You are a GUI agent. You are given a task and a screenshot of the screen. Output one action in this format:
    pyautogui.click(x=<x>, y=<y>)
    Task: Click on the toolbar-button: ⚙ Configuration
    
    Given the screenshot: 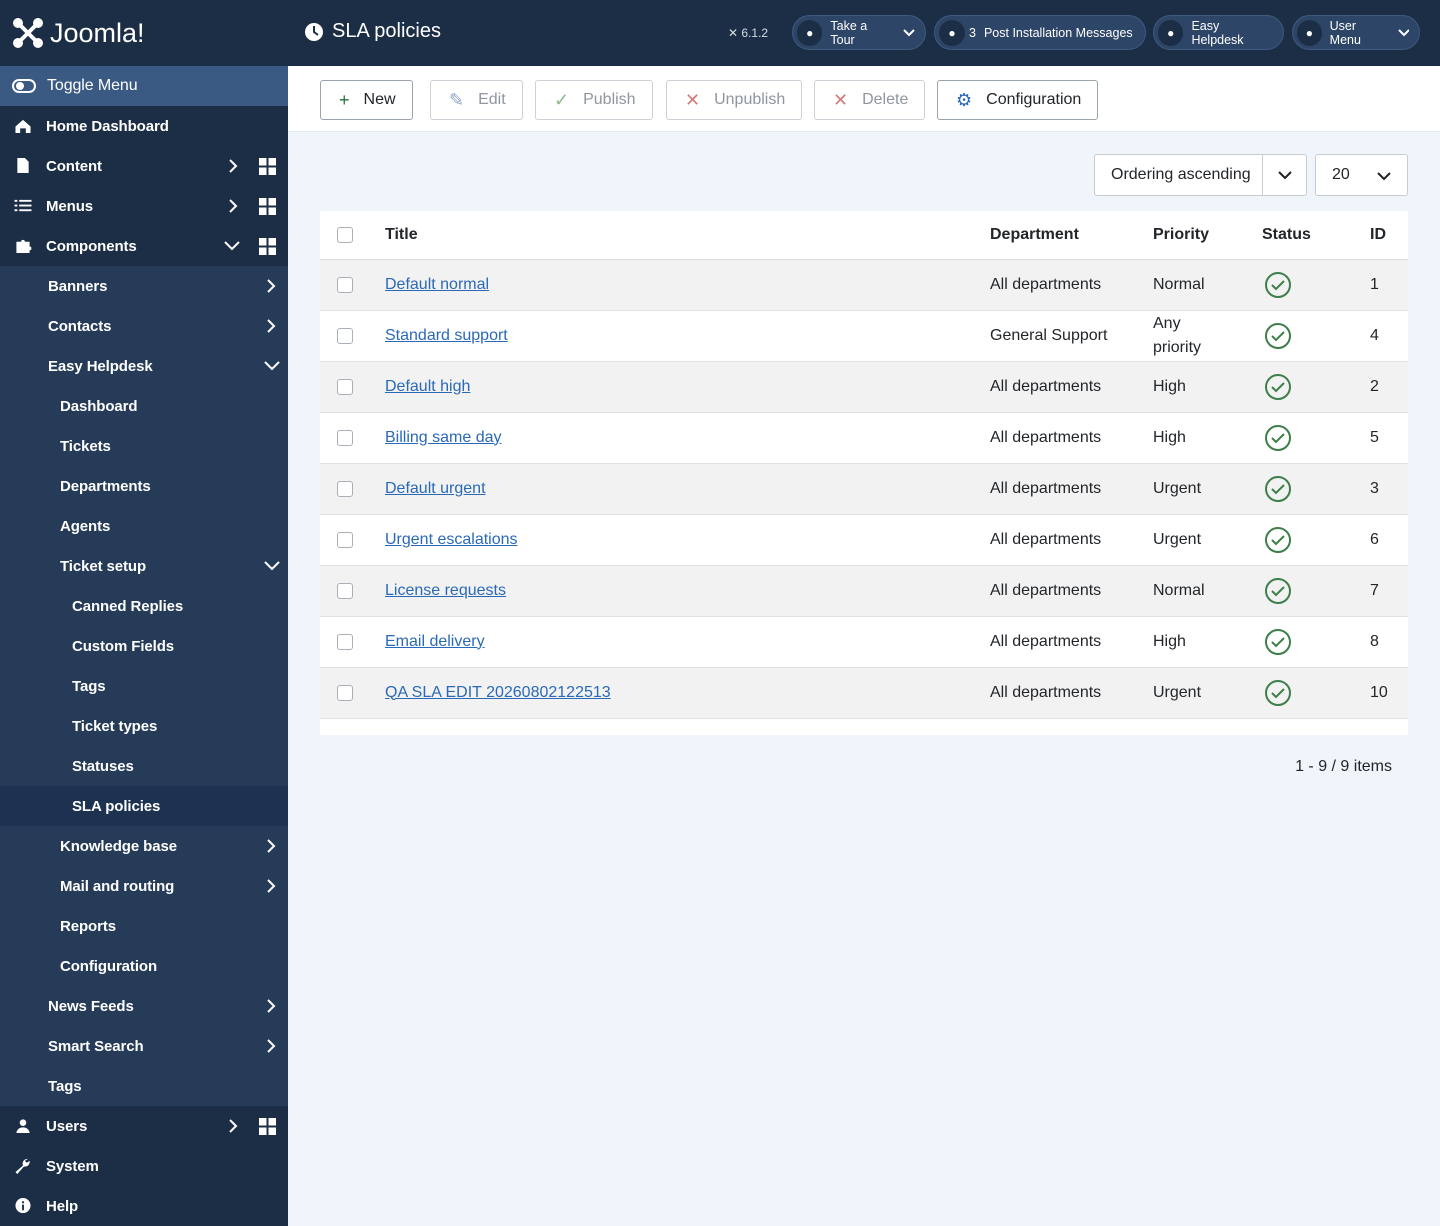 What is the action you would take?
    pyautogui.click(x=1018, y=100)
    